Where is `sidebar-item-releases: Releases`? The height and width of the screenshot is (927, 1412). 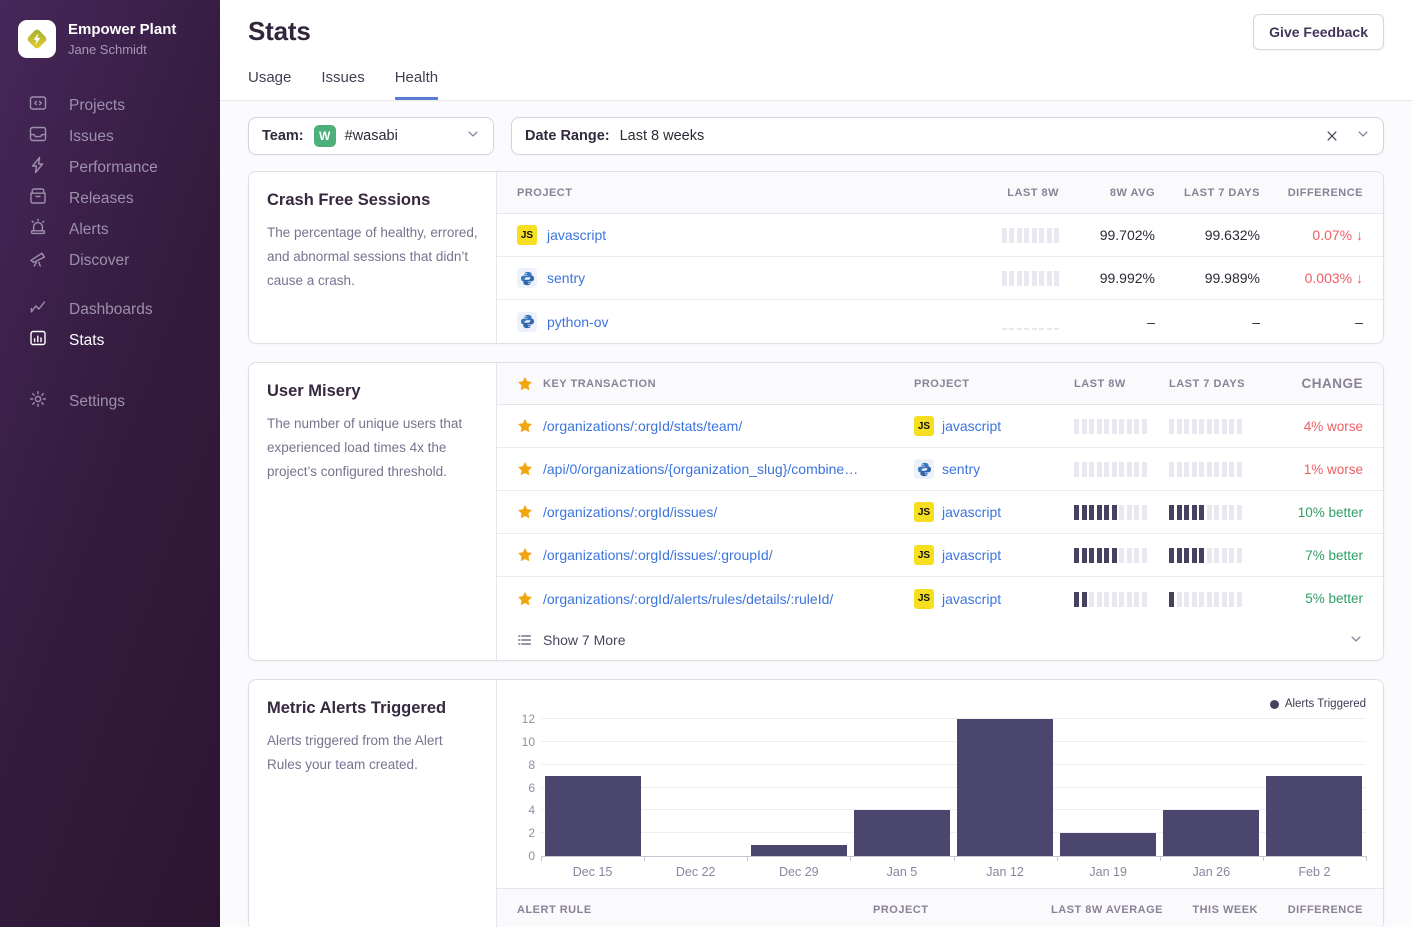
sidebar-item-releases: Releases is located at coordinates (110, 198).